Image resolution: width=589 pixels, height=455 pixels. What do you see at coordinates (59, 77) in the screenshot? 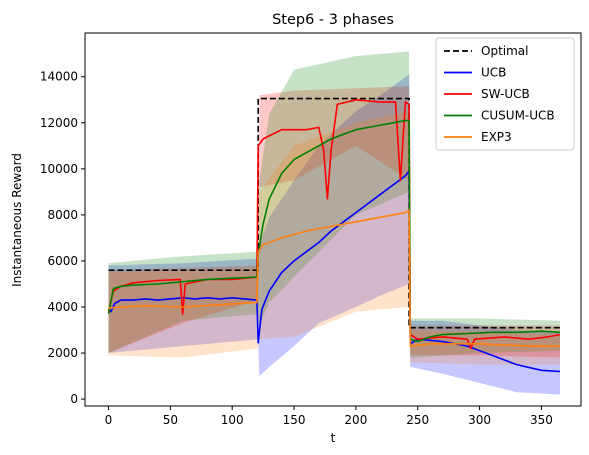
I see `y-tick-label: 14000` at bounding box center [59, 77].